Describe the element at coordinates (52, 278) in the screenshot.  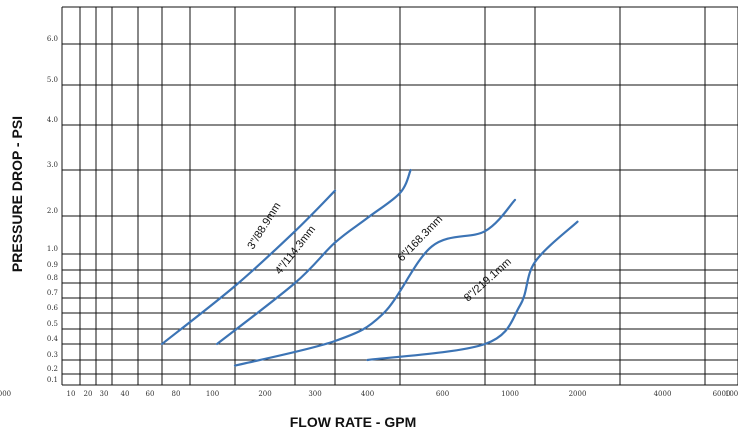
I see `y-tick-label: 0.8` at that location.